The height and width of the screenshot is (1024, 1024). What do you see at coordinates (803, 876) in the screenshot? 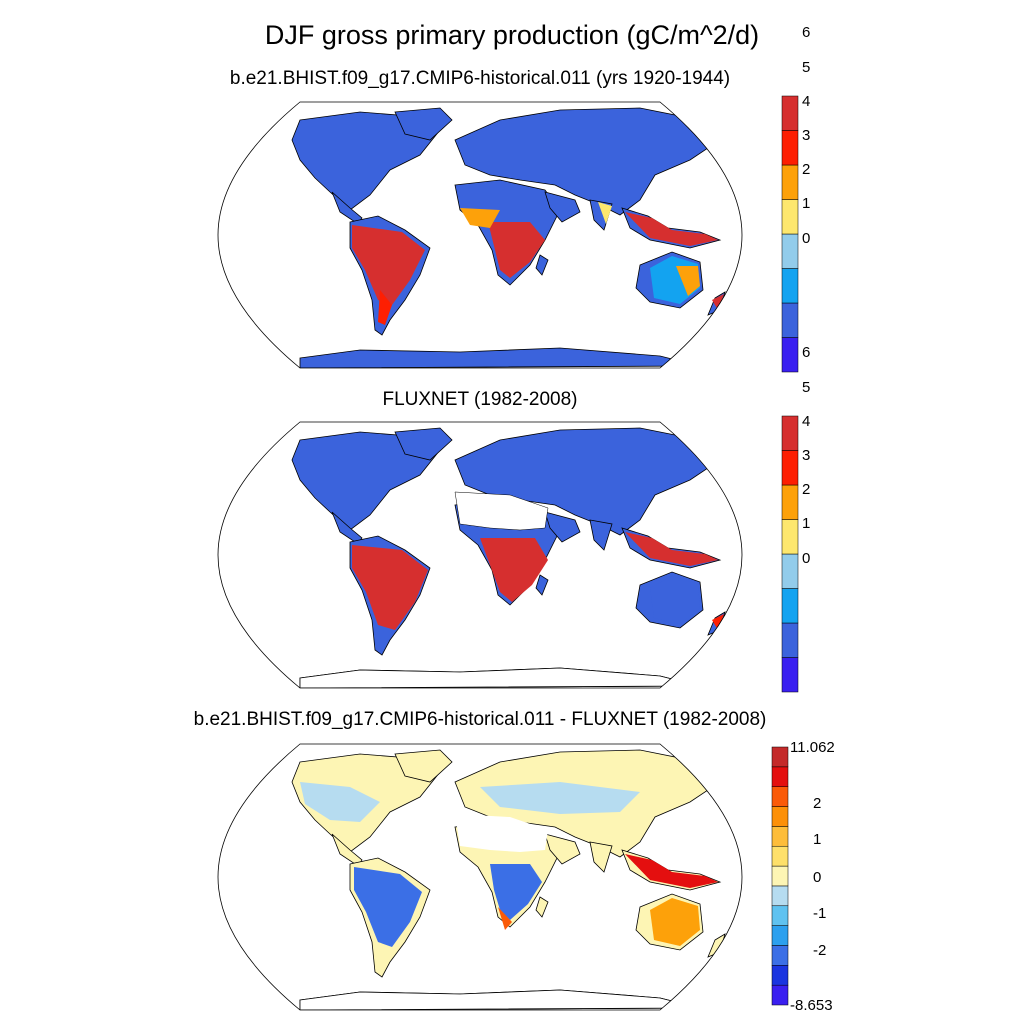
I see `colorbar: 11.062 2 1 0 -1 -2 -8.653` at bounding box center [803, 876].